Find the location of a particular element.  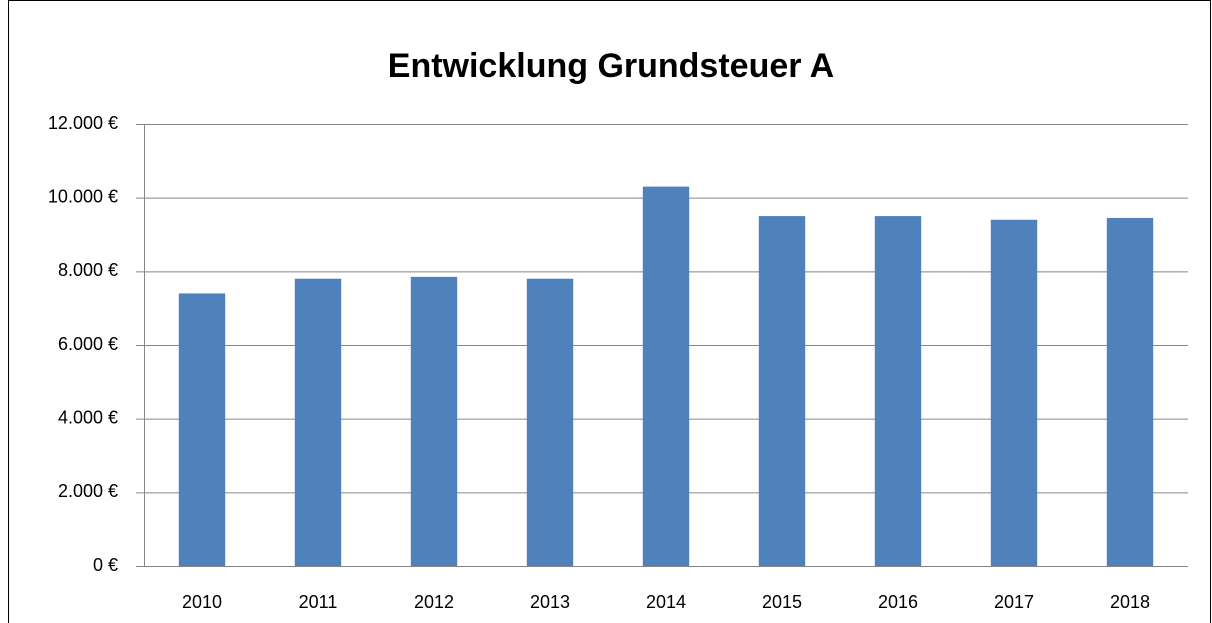

x-tick-label: 2015 is located at coordinates (782, 602).